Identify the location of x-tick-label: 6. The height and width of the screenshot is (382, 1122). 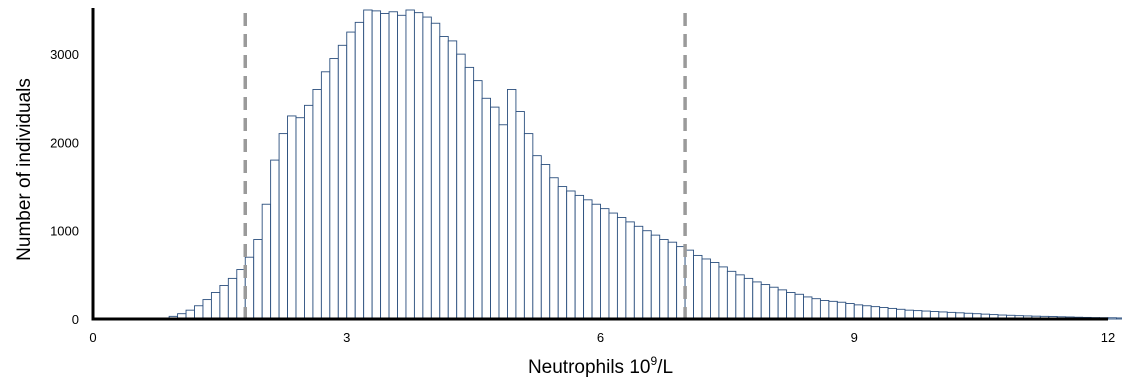
(600, 337).